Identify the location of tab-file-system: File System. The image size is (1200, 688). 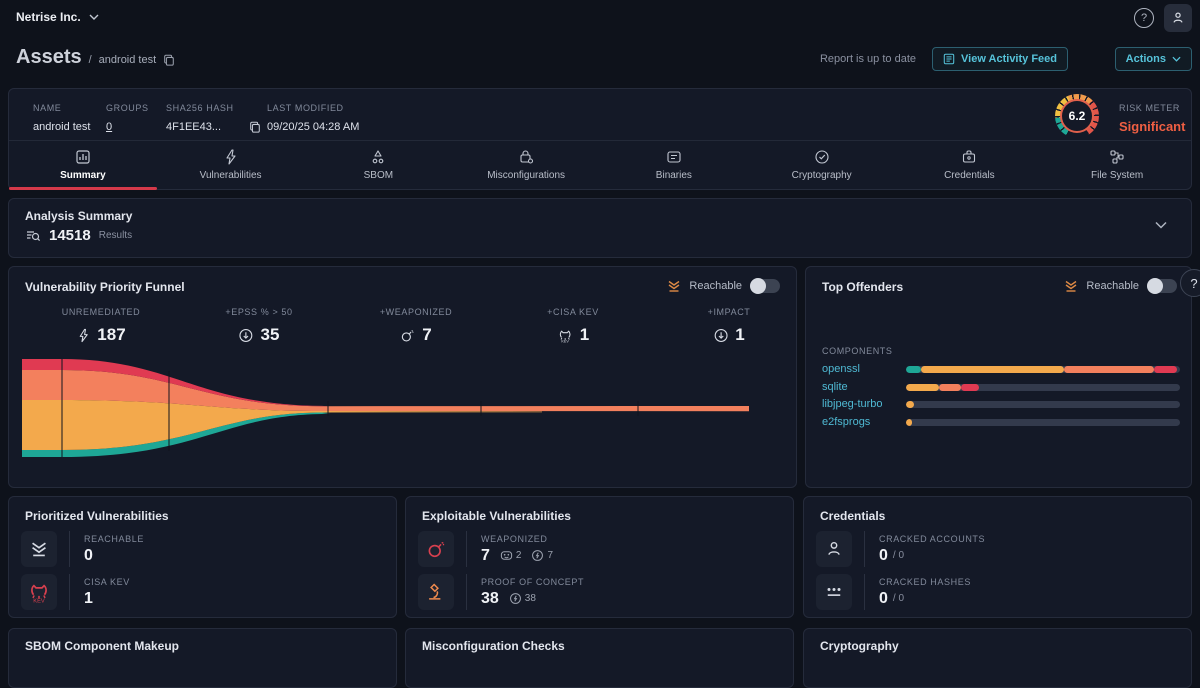
(1117, 165).